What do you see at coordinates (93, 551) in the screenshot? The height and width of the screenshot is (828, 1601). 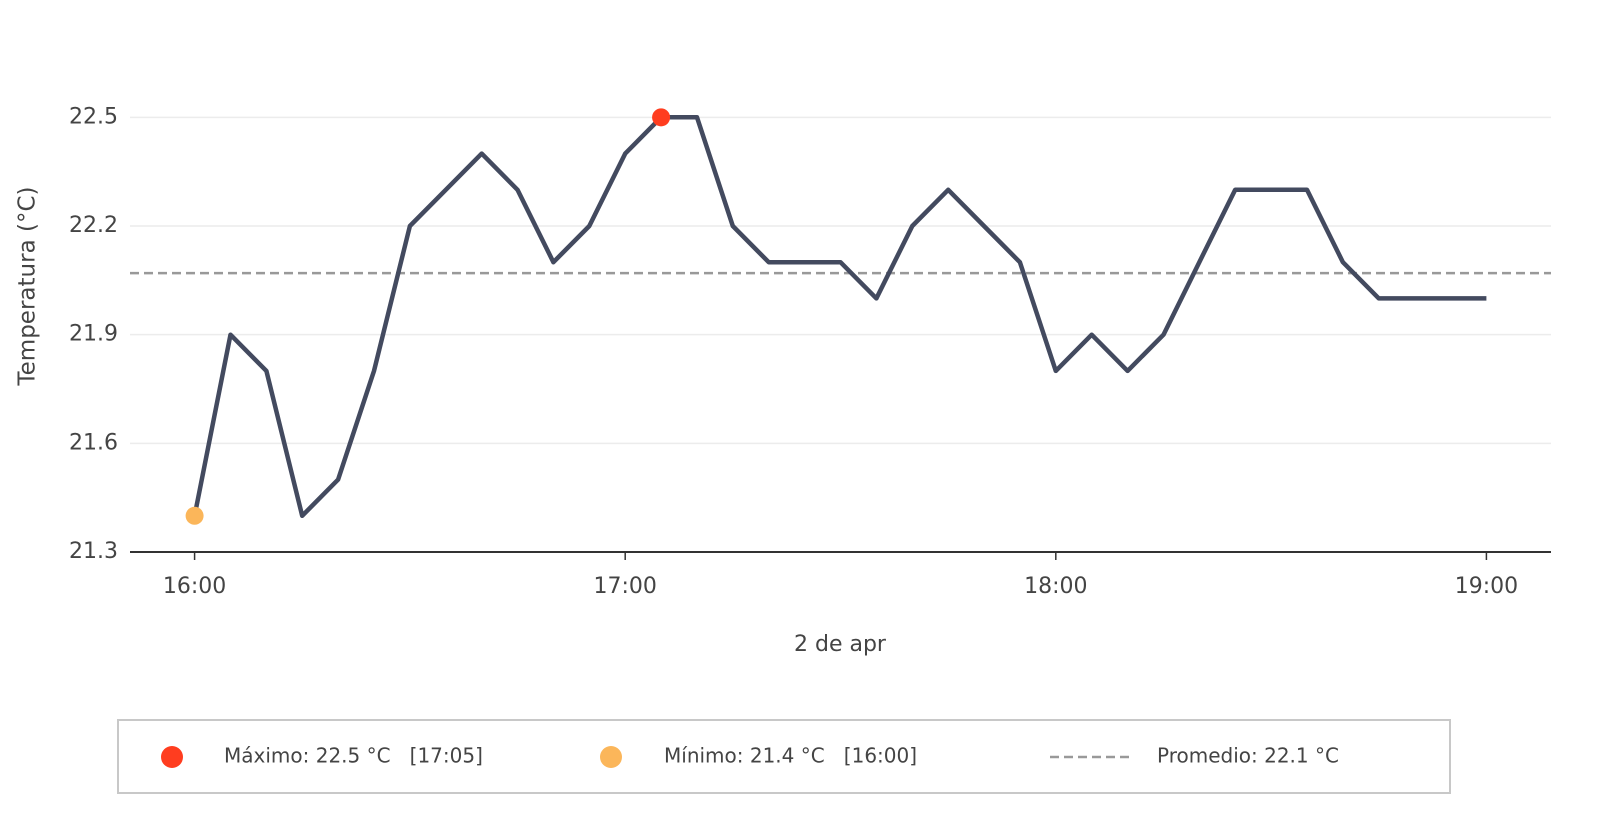 I see `y-tick-label: 21.3` at bounding box center [93, 551].